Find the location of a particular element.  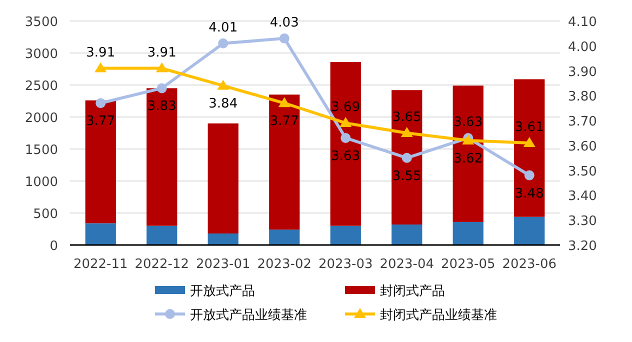

x-tick-label: 2022-12 is located at coordinates (162, 264).